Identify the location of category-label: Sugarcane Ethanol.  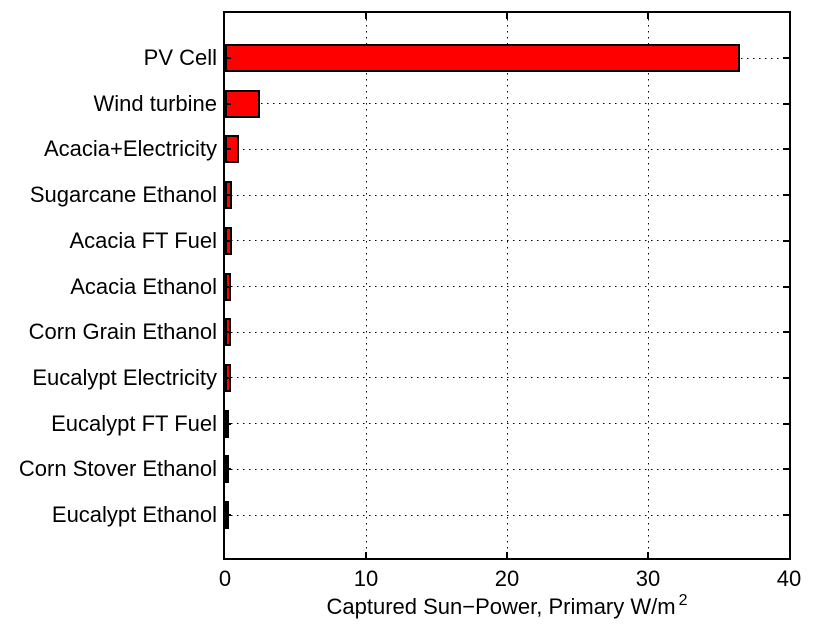
(123, 195).